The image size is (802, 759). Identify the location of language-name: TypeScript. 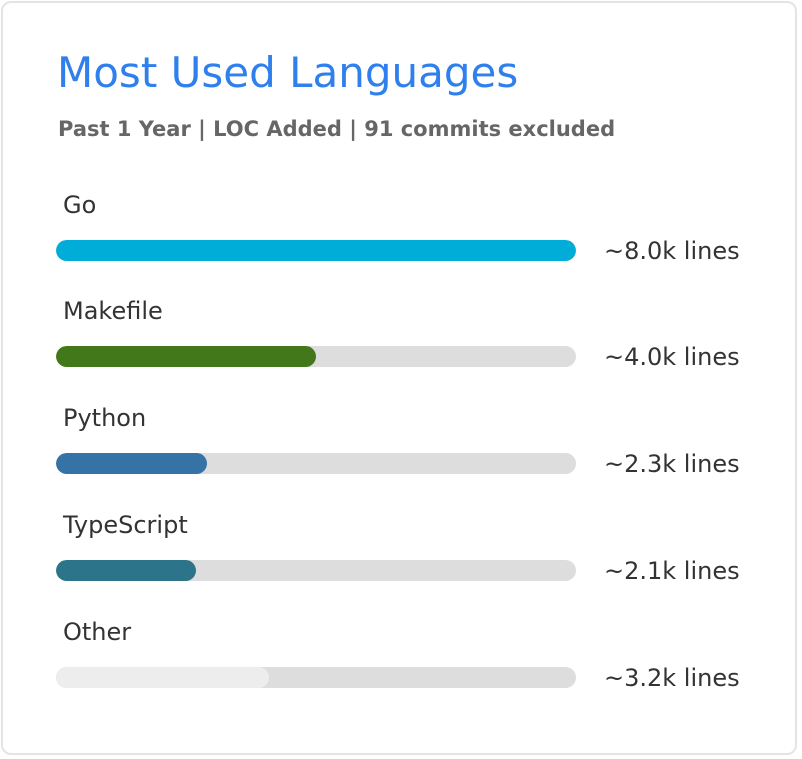
(125, 525).